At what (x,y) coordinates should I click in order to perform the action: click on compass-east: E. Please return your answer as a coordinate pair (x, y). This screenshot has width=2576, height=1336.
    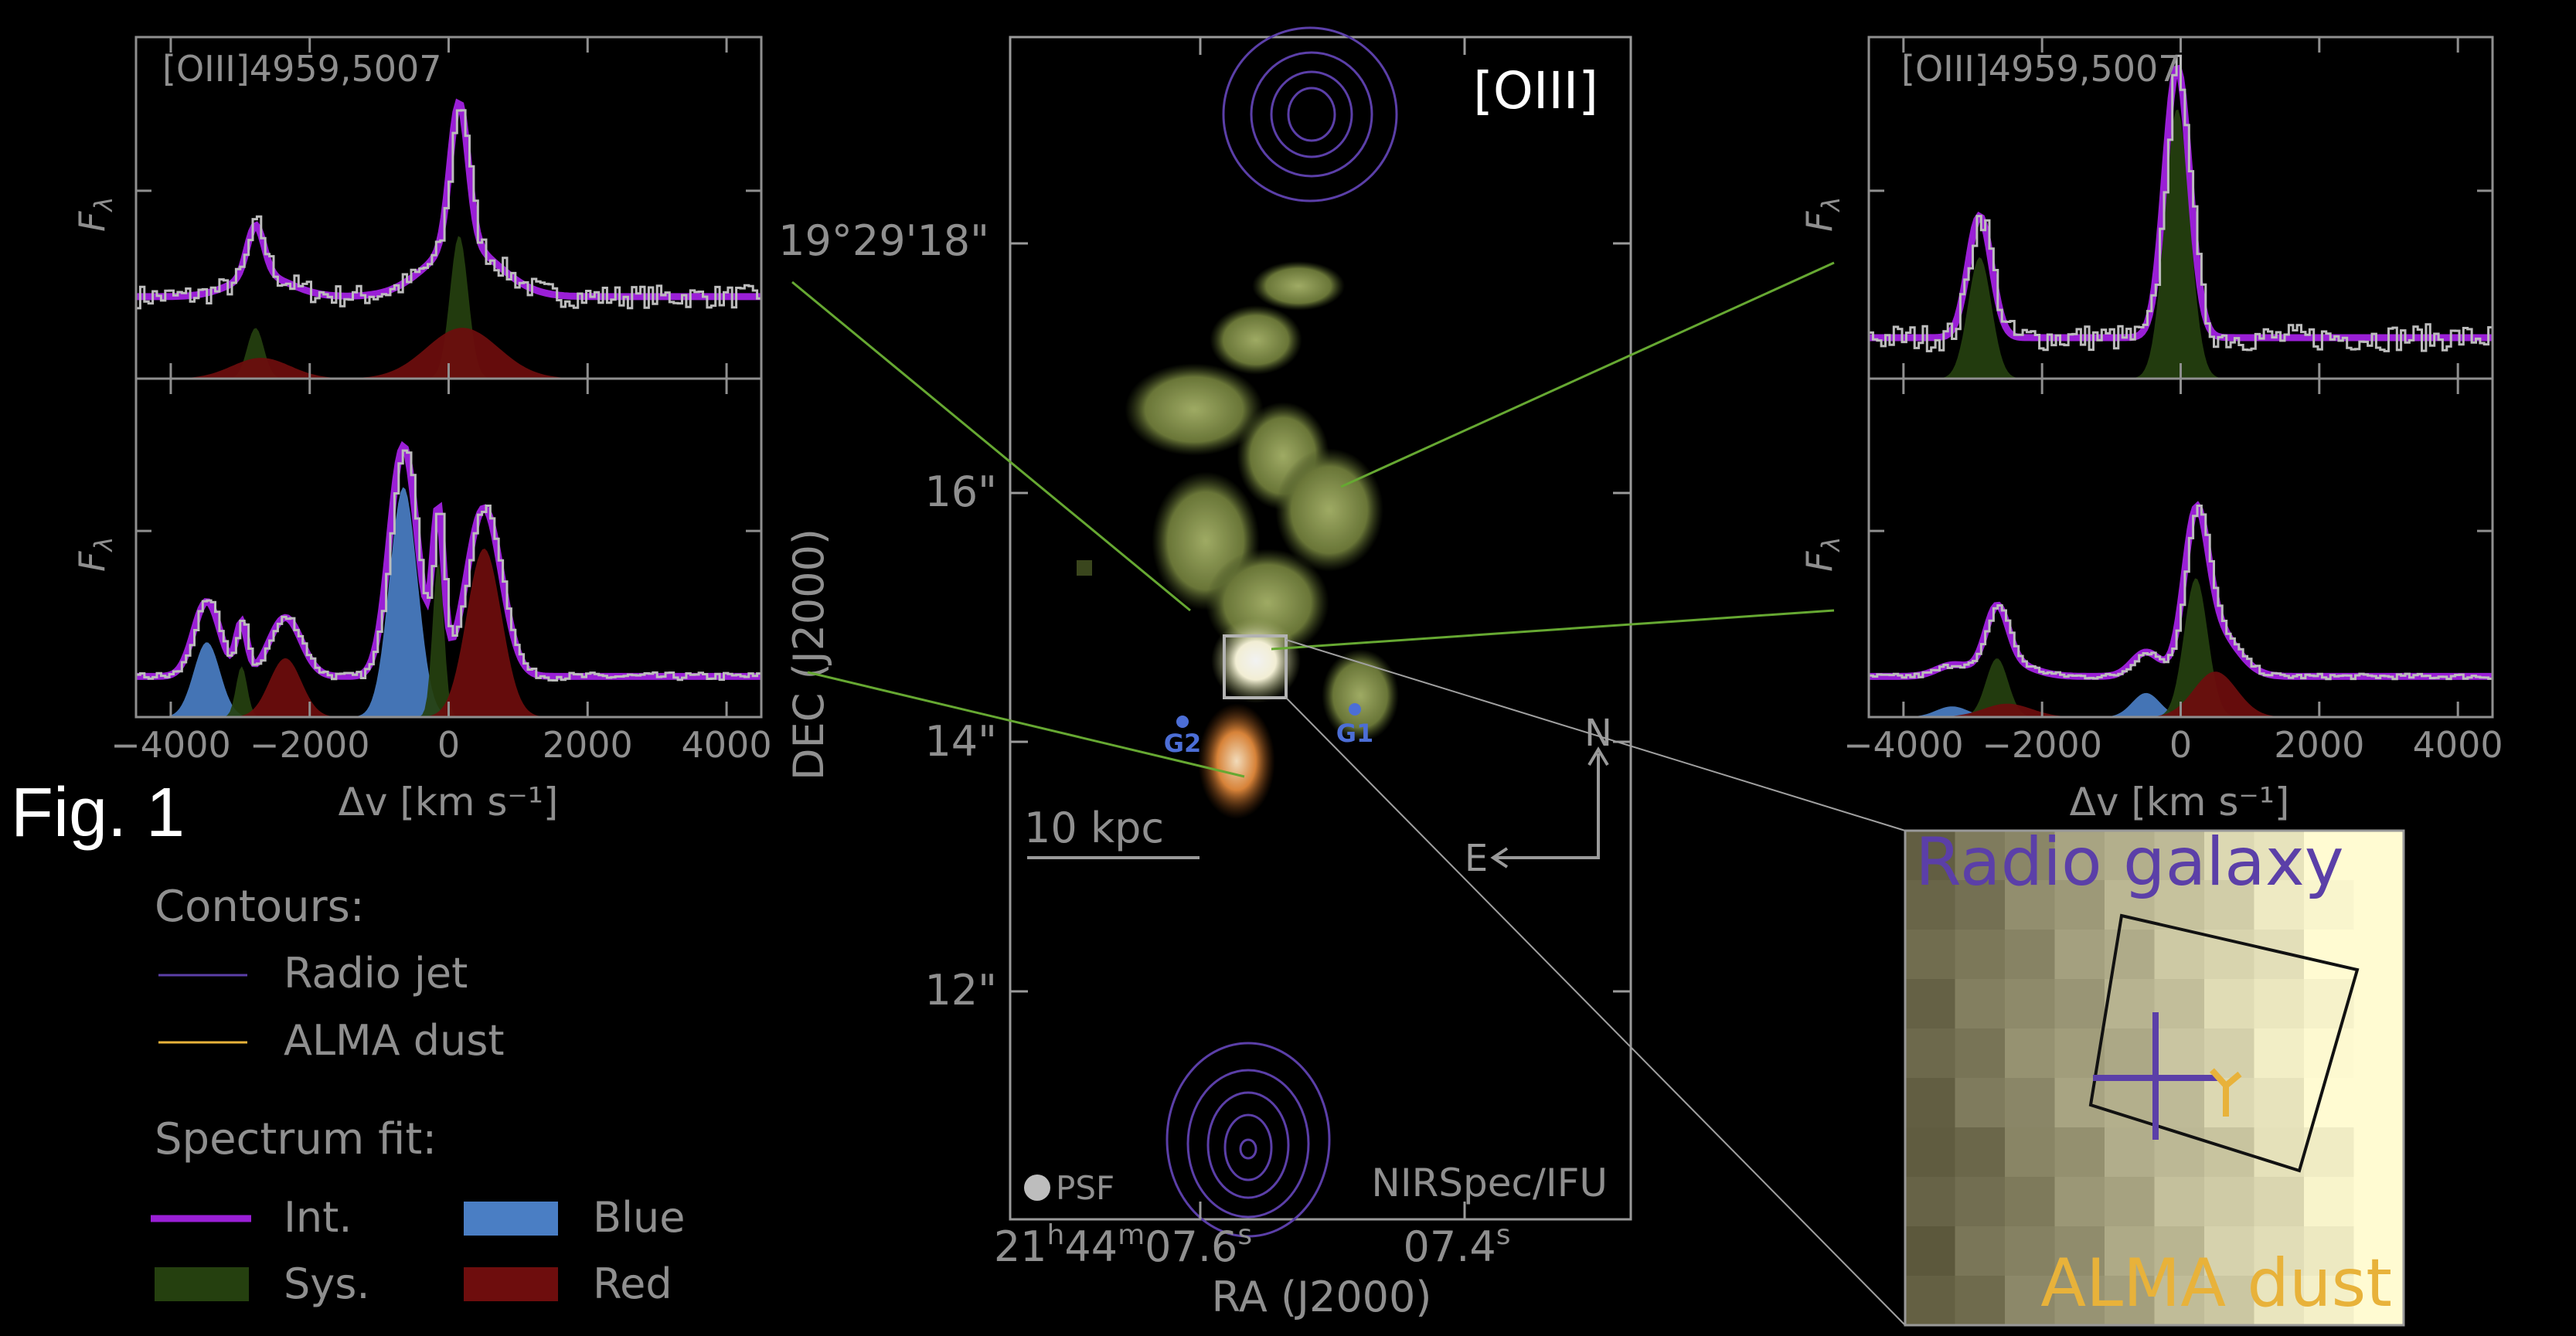
    Looking at the image, I should click on (1476, 858).